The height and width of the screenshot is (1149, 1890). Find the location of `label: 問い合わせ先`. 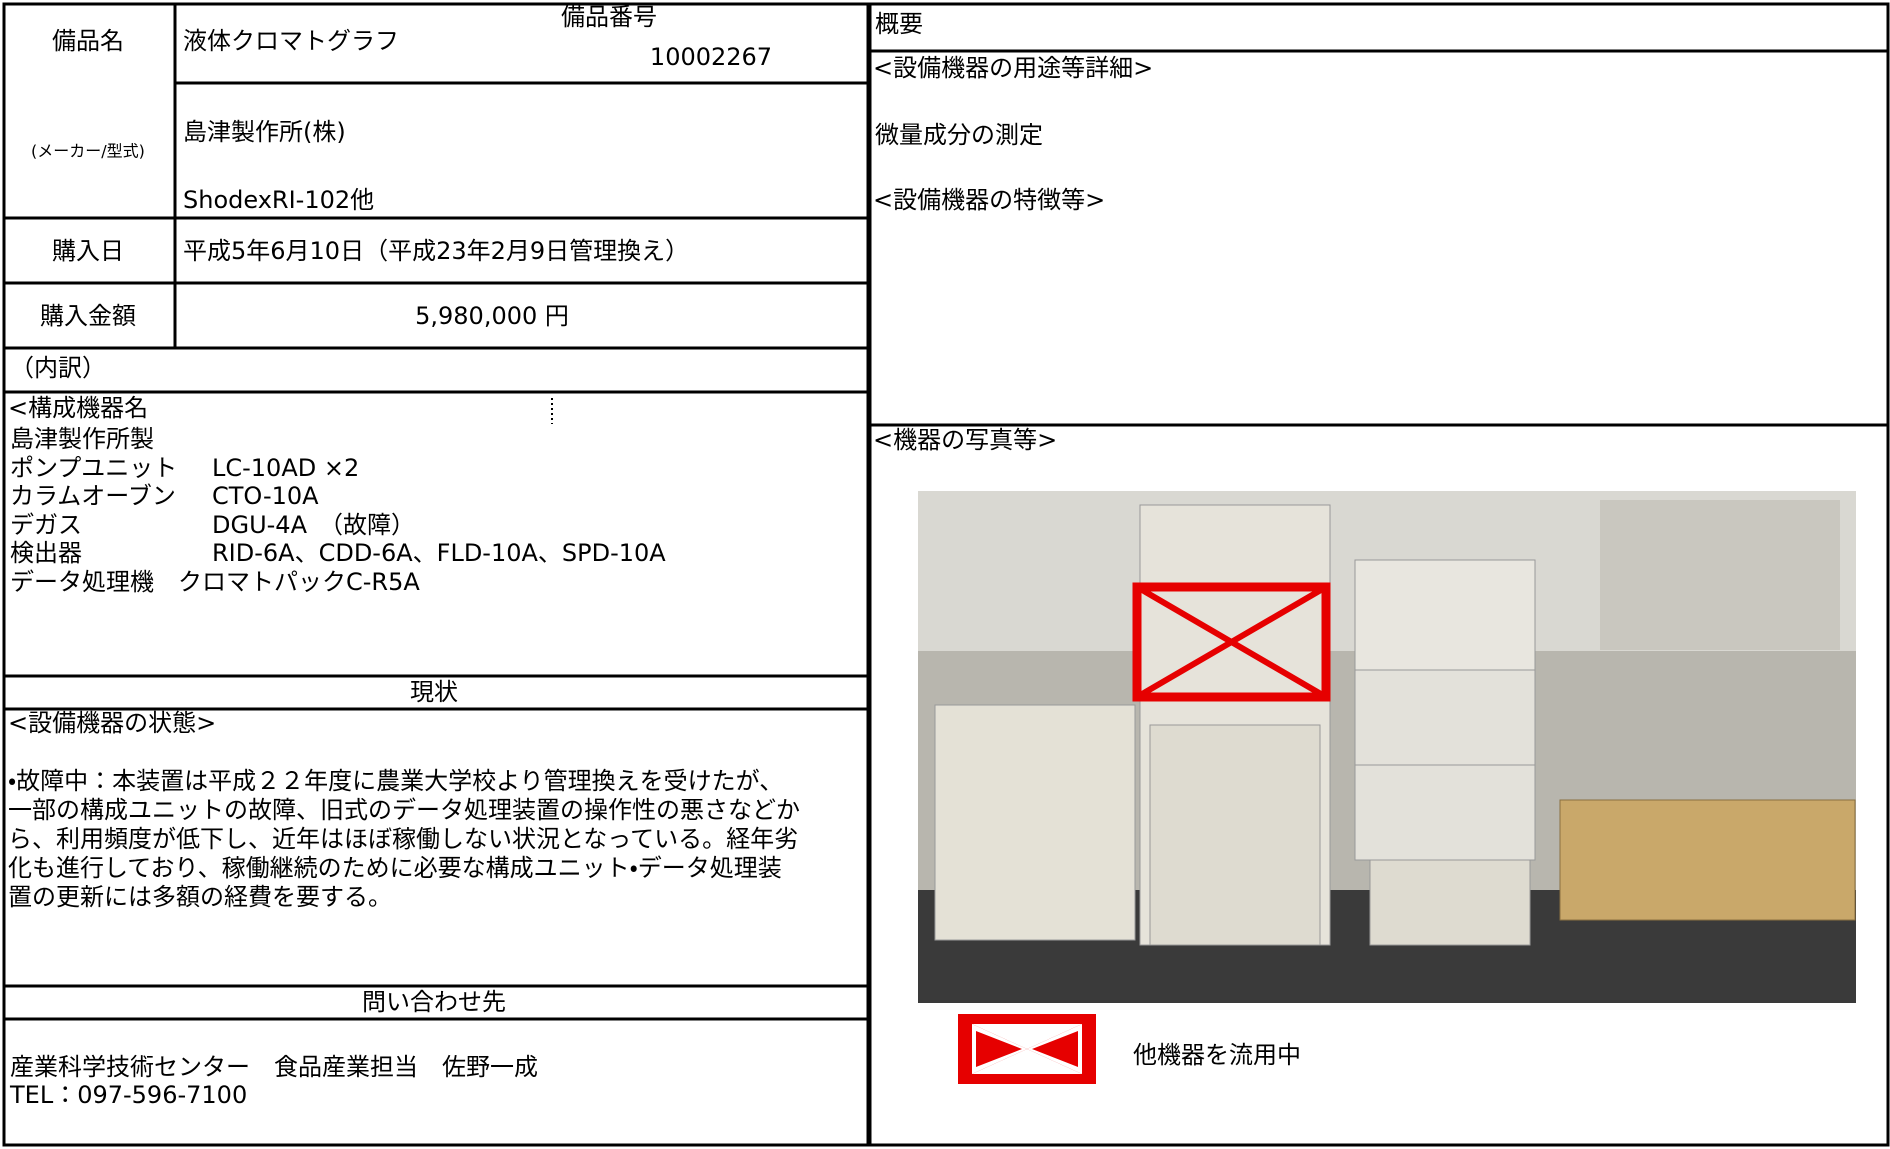

label: 問い合わせ先 is located at coordinates (434, 1002).